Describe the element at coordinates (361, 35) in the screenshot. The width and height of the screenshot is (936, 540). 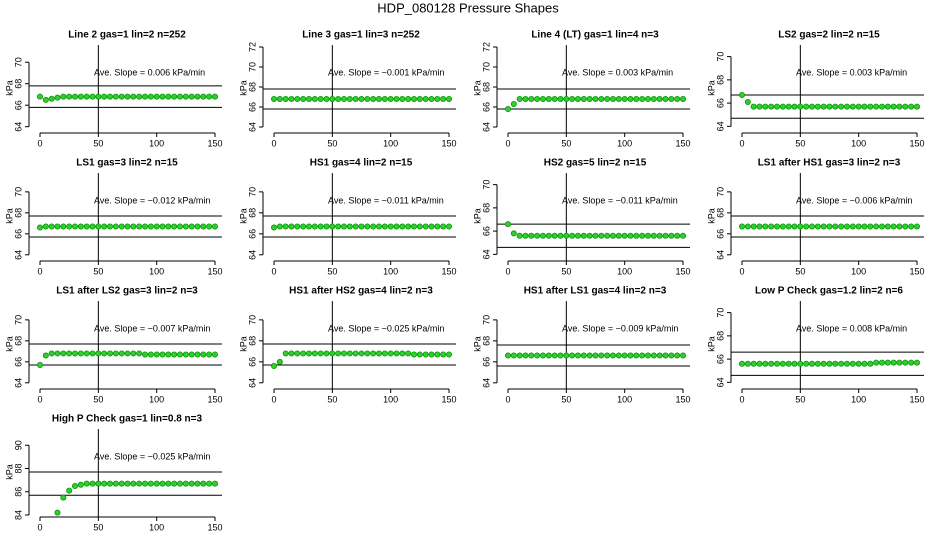
I see `panel-title: Line 3 gas=1 lin=3 n=252` at that location.